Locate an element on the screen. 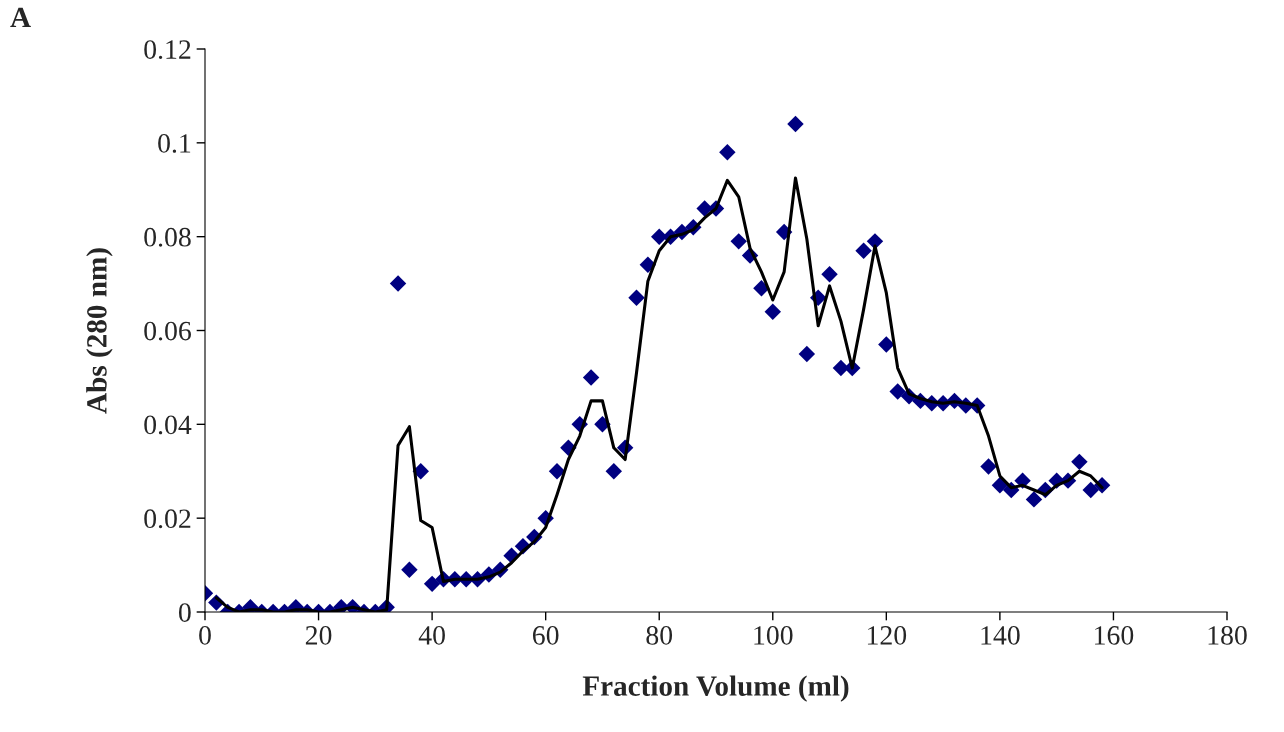  x-tick-label: 140 is located at coordinates (1000, 635).